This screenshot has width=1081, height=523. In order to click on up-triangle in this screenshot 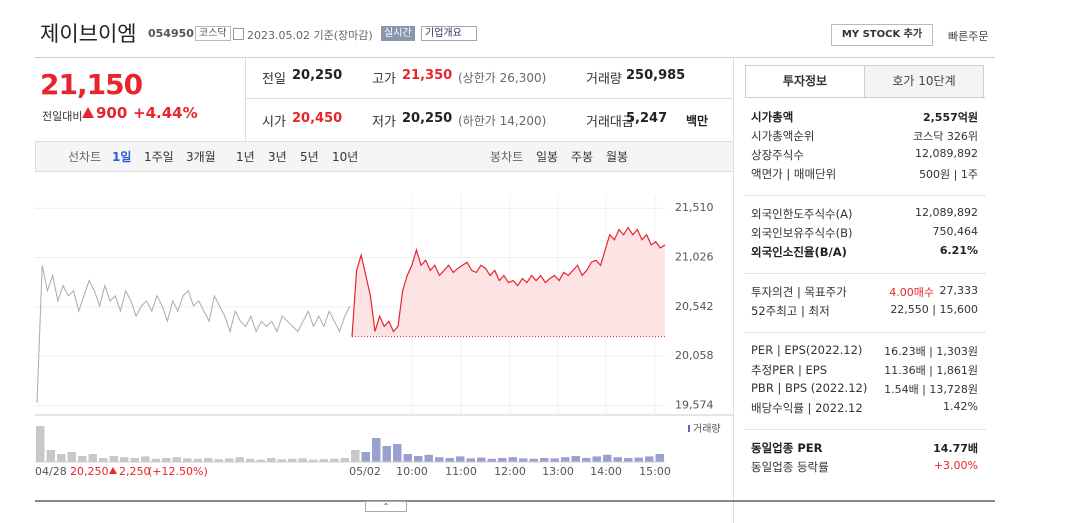, I will do `click(88, 112)`.